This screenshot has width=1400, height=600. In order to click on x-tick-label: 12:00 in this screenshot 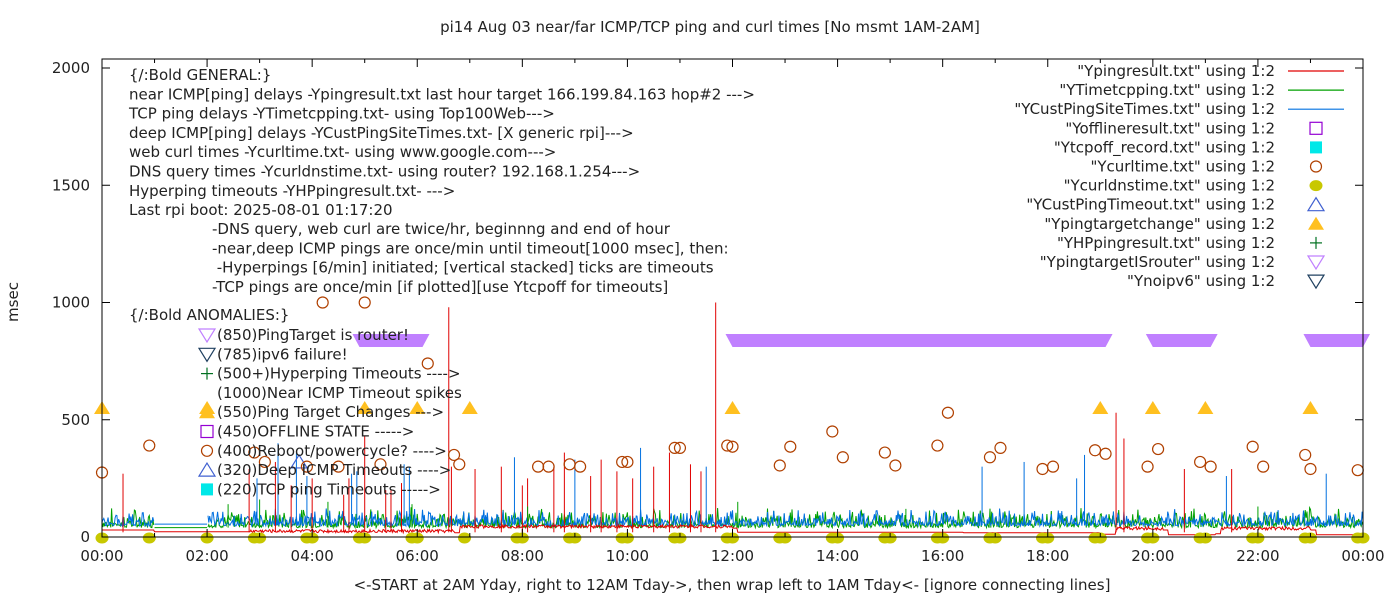, I will do `click(732, 556)`.